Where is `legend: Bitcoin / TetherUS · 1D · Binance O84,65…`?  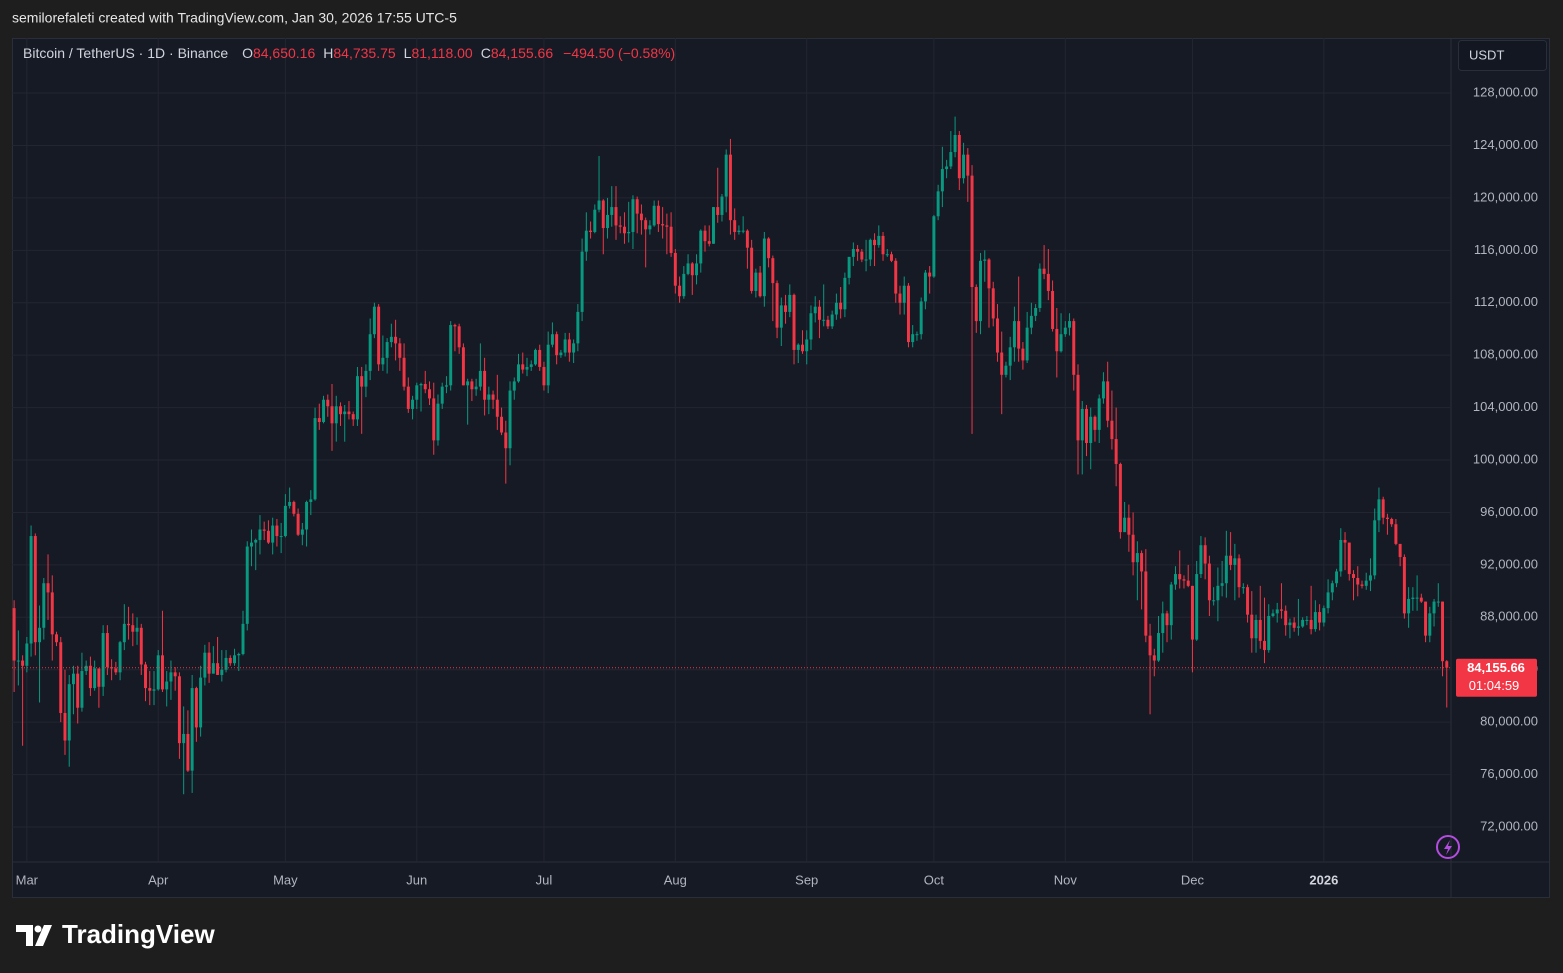 legend: Bitcoin / TetherUS · 1D · Binance O84,65… is located at coordinates (349, 53).